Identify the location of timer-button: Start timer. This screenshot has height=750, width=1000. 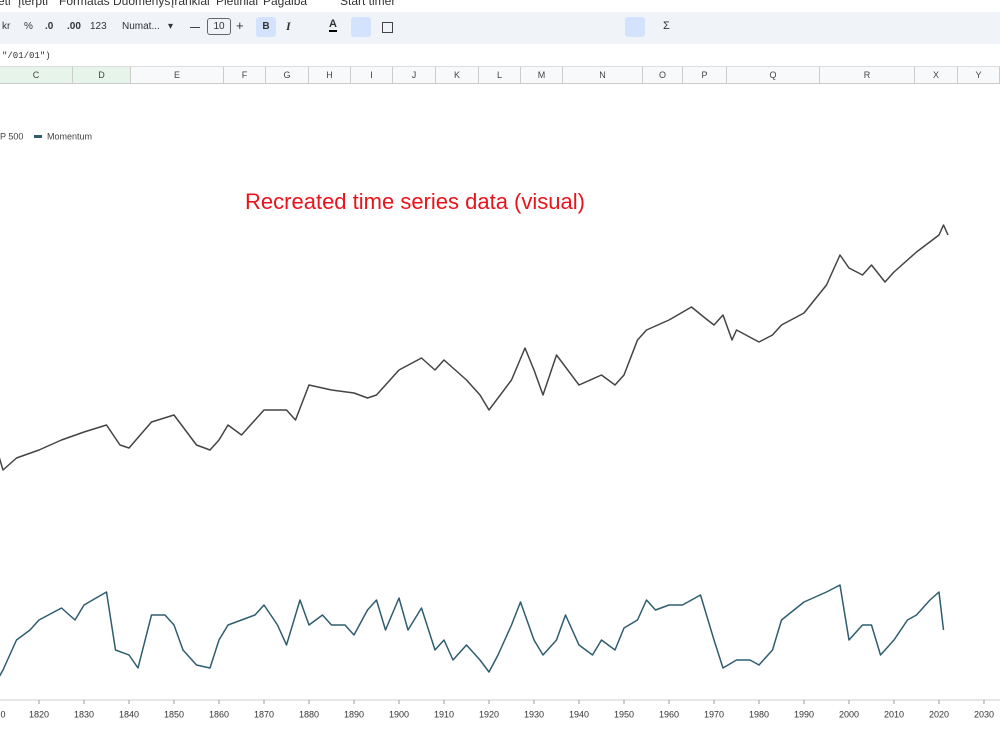
(368, 4).